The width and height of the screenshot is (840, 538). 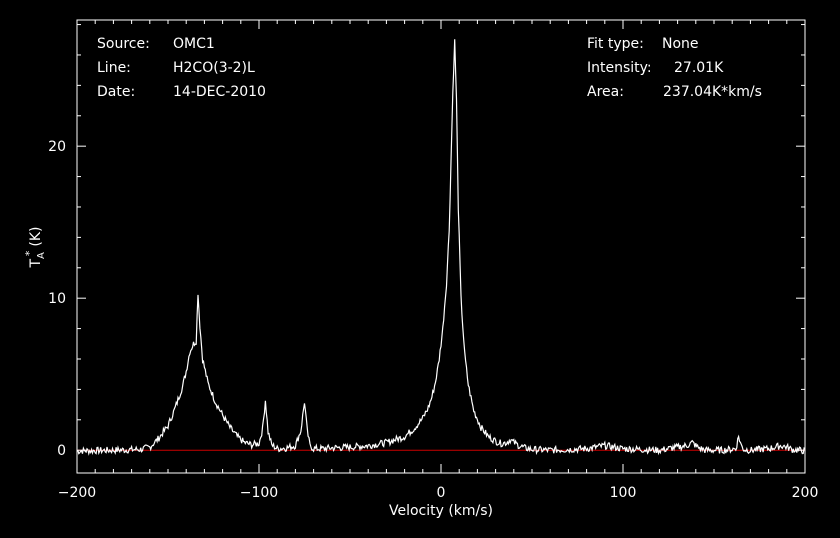 What do you see at coordinates (712, 92) in the screenshot?
I see `header-area-value: 237.04K*km/s` at bounding box center [712, 92].